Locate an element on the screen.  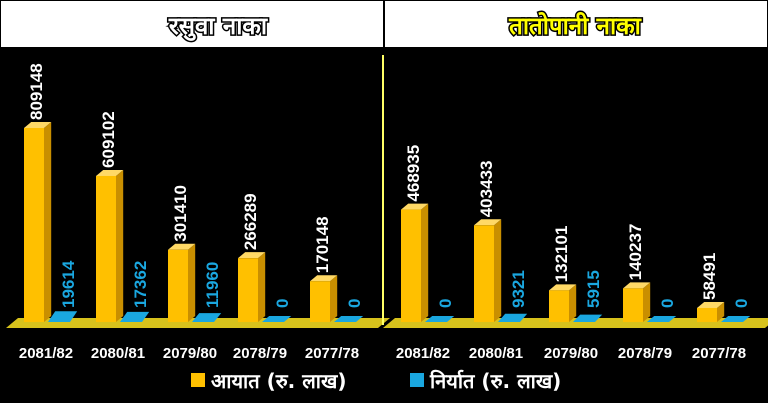
export-value-label: 19614 is located at coordinates (68, 284).